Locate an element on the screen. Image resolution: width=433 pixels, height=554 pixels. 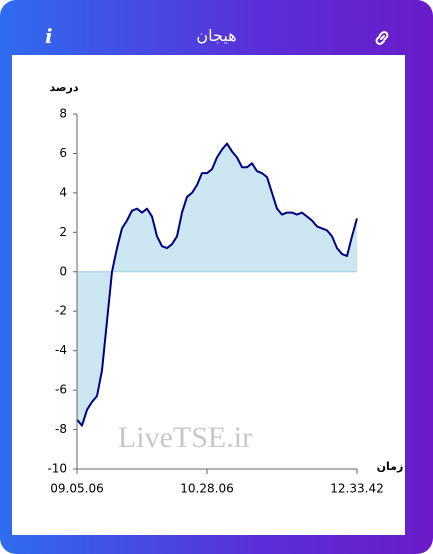
y-tick-label: 0 is located at coordinates (63, 271).